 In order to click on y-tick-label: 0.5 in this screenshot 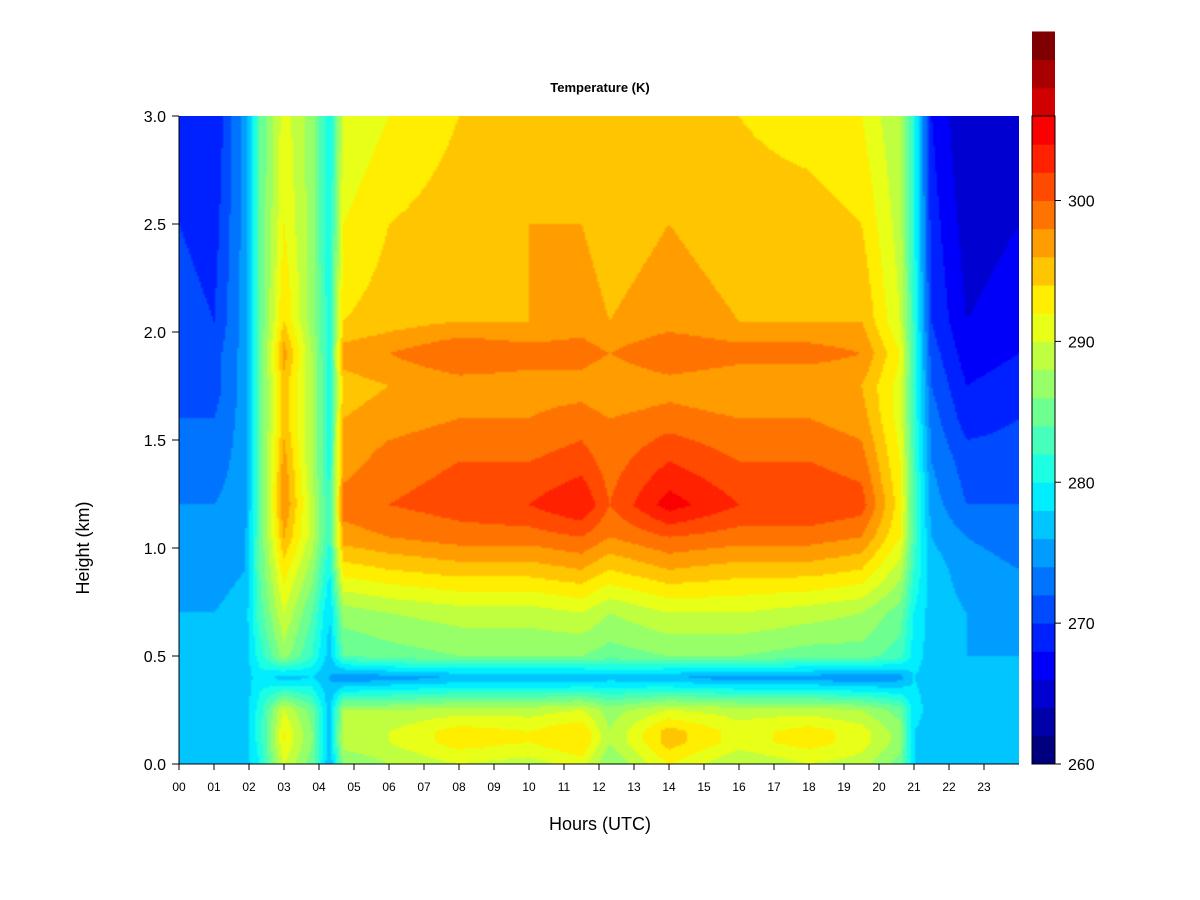, I will do `click(155, 657)`.